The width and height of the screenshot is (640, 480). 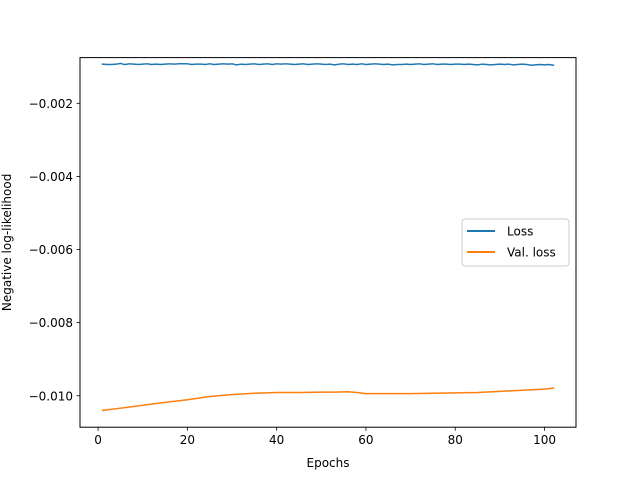 I want to click on x-tick-label: 40, so click(x=276, y=440).